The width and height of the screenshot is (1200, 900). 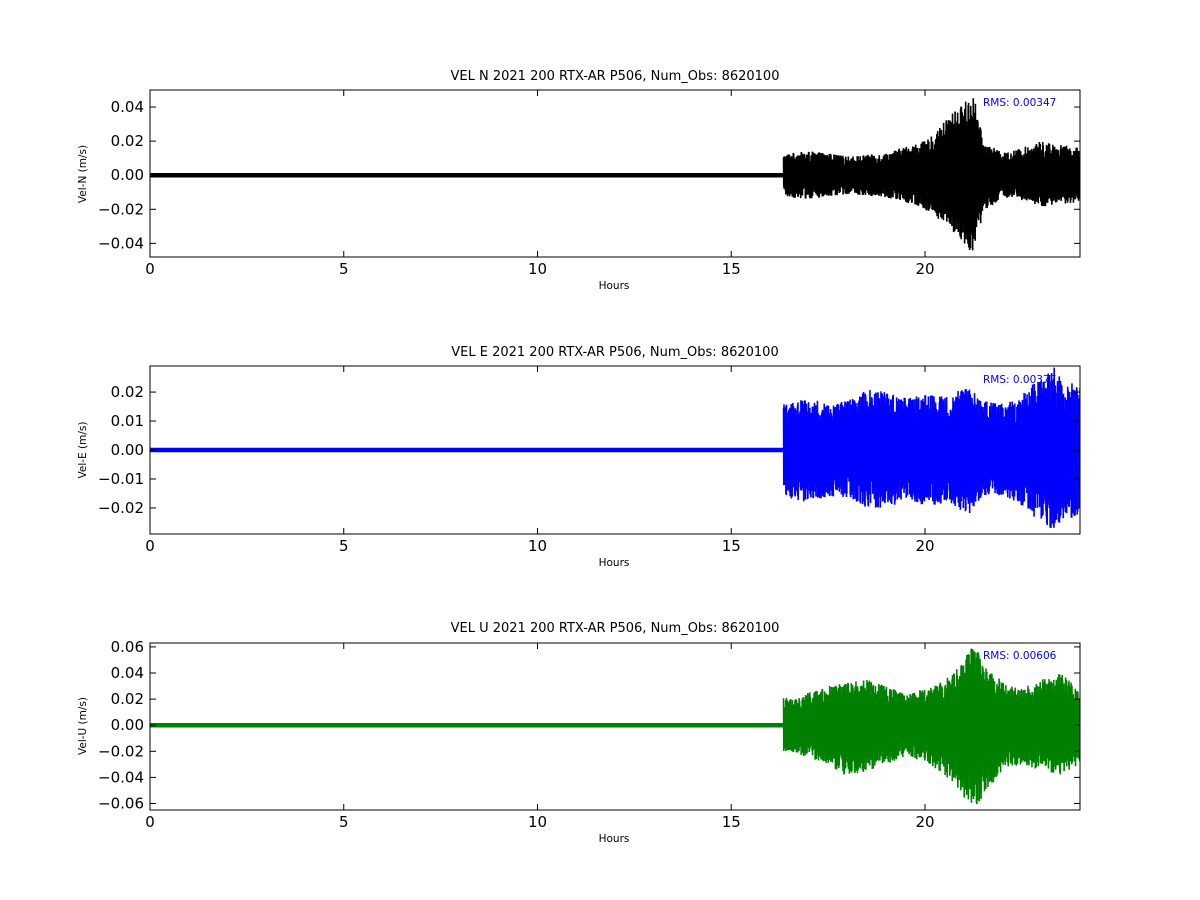 I want to click on y-axis-label: Vel-N (m/s), so click(x=83, y=174).